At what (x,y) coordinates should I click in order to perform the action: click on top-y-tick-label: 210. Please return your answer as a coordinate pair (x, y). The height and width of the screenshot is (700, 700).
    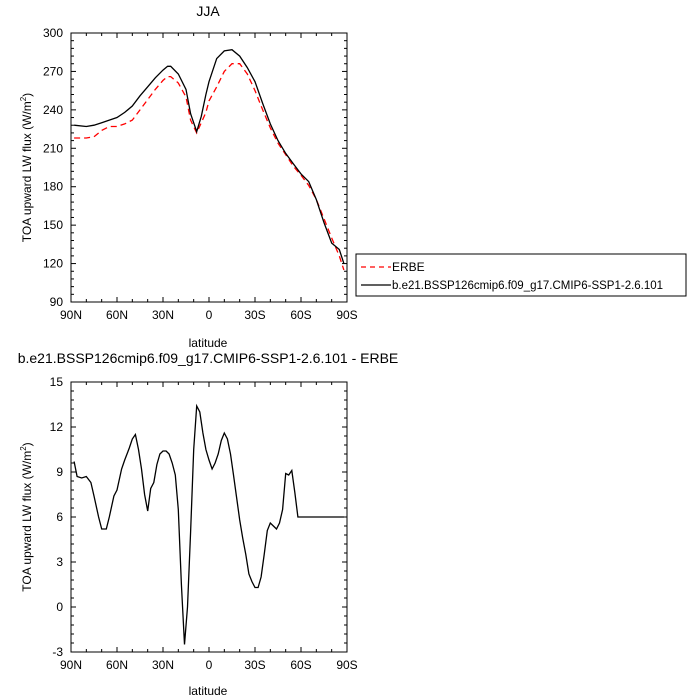
    Looking at the image, I should click on (53, 148).